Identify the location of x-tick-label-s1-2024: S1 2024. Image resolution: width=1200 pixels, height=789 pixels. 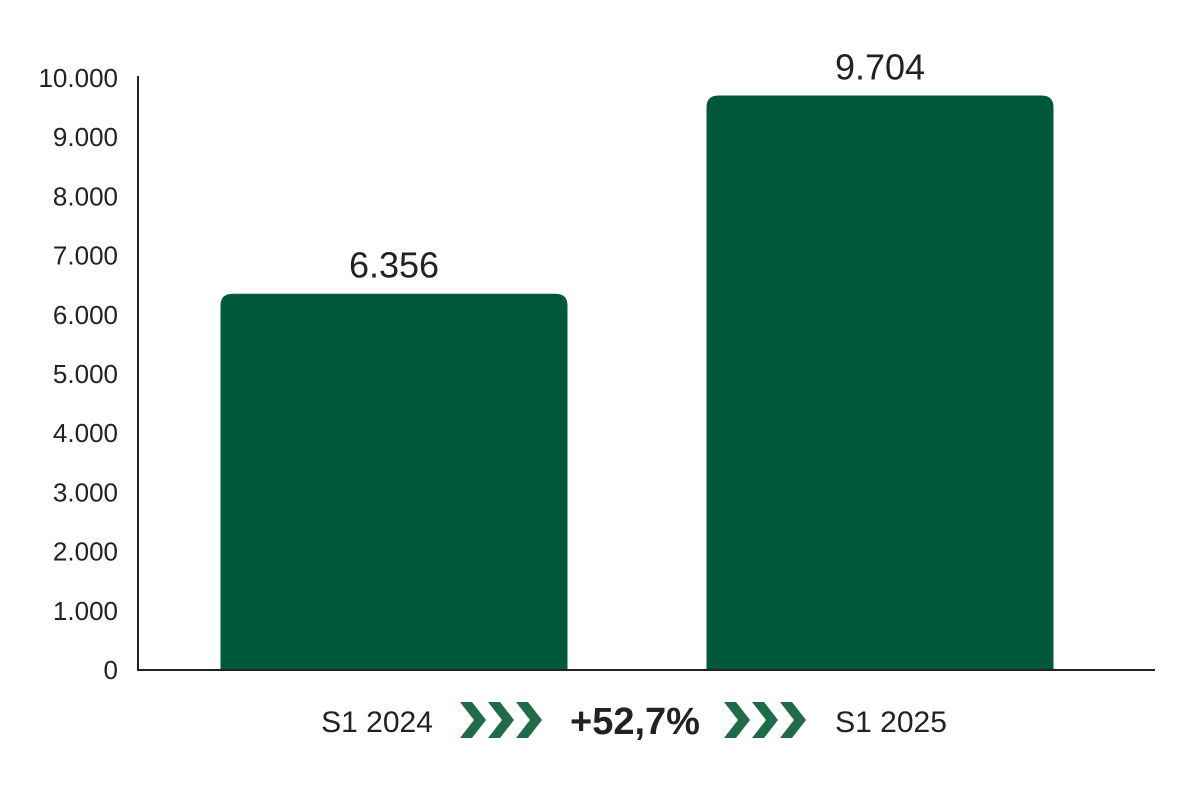
(377, 722).